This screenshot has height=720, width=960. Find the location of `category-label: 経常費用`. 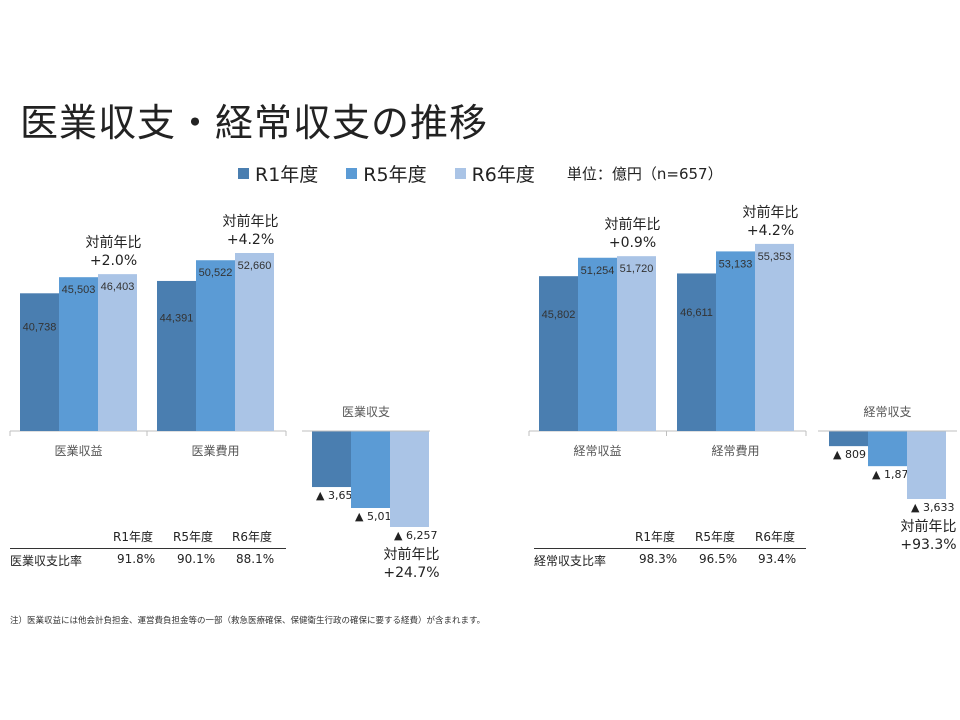

category-label: 経常費用 is located at coordinates (735, 450).